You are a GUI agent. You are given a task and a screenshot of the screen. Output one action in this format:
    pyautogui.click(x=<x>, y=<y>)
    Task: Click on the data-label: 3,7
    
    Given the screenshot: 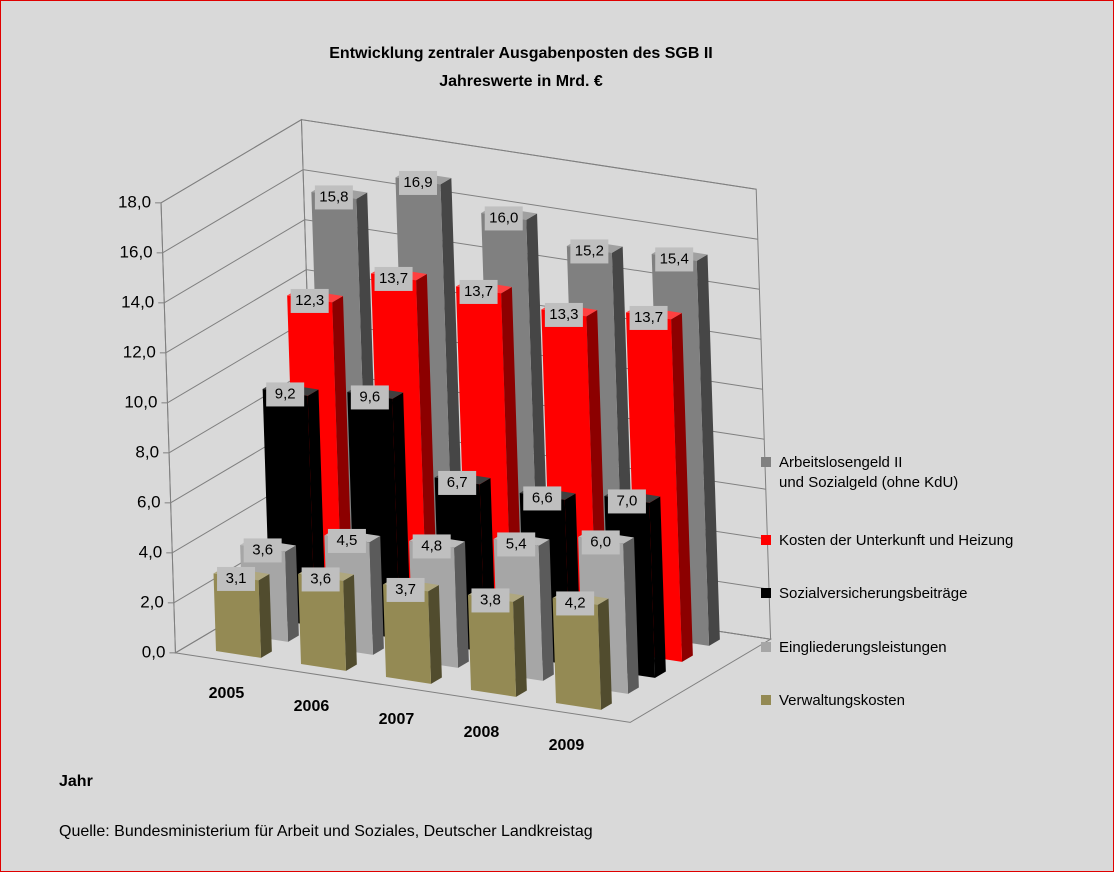 What is the action you would take?
    pyautogui.click(x=405, y=589)
    